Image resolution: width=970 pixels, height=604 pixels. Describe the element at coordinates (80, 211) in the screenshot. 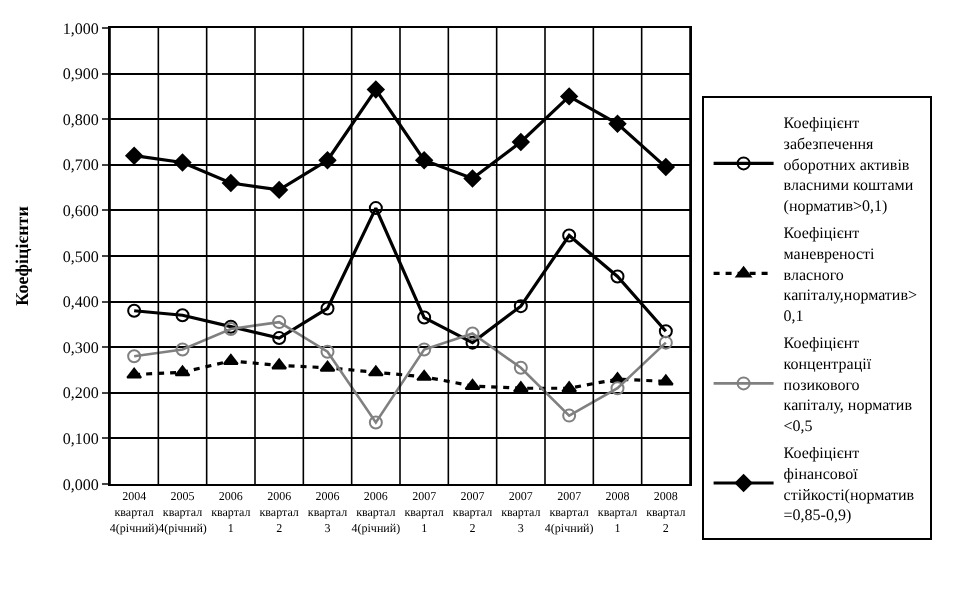

I see `y-tick-label: 0,600` at that location.